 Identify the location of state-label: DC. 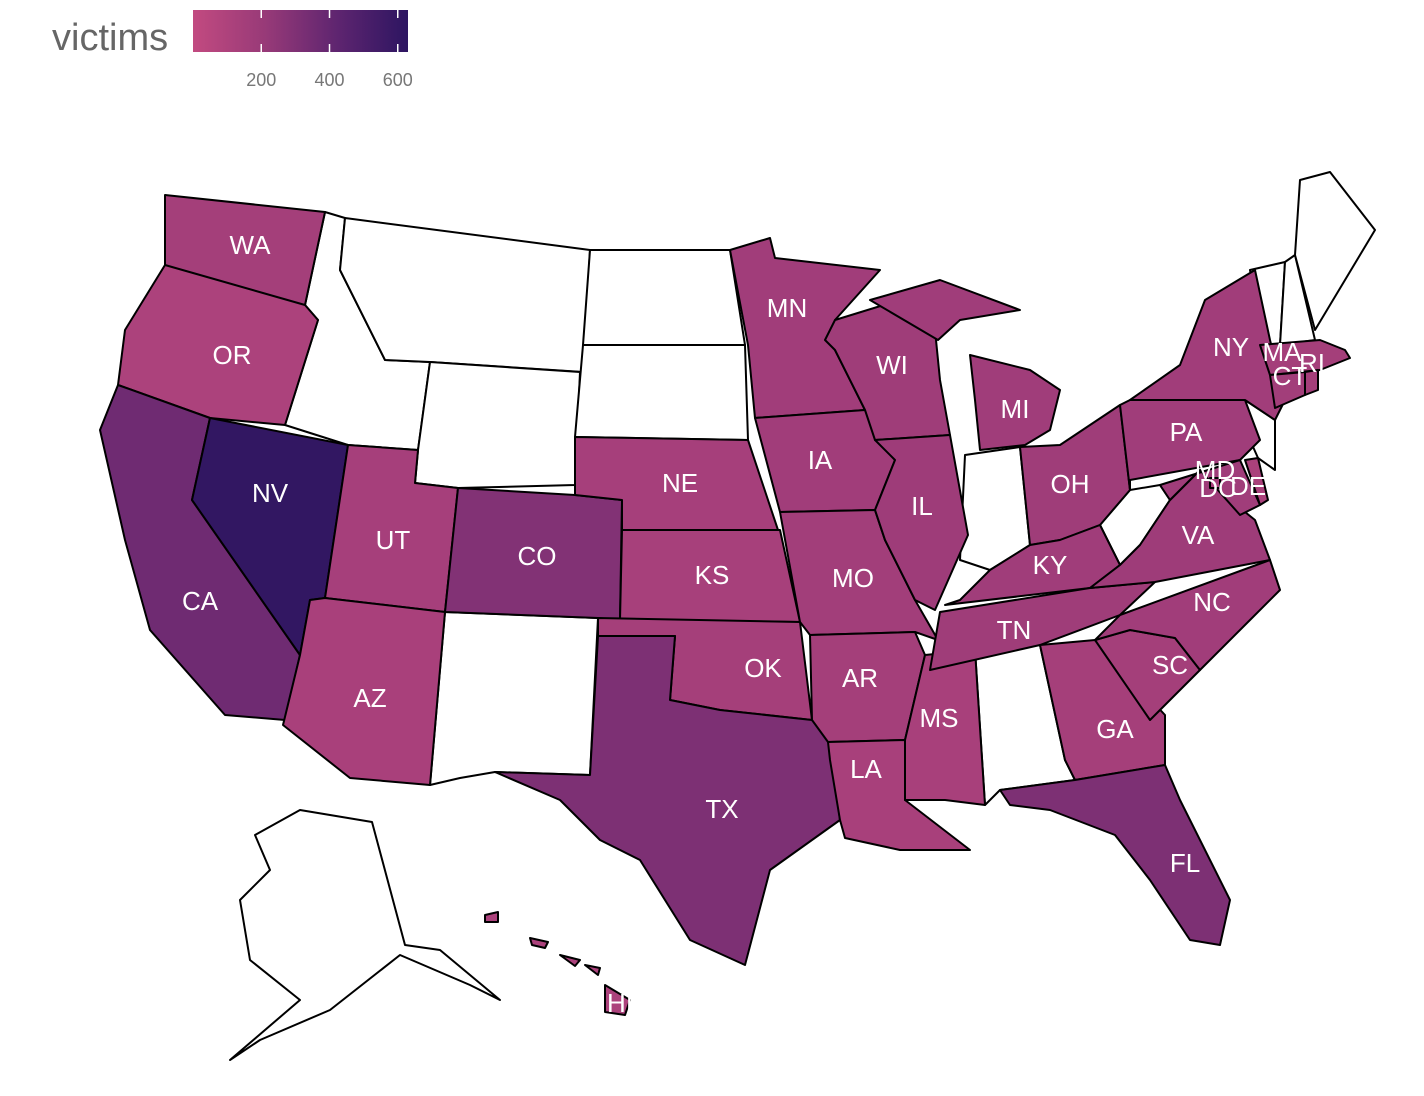
(1218, 488).